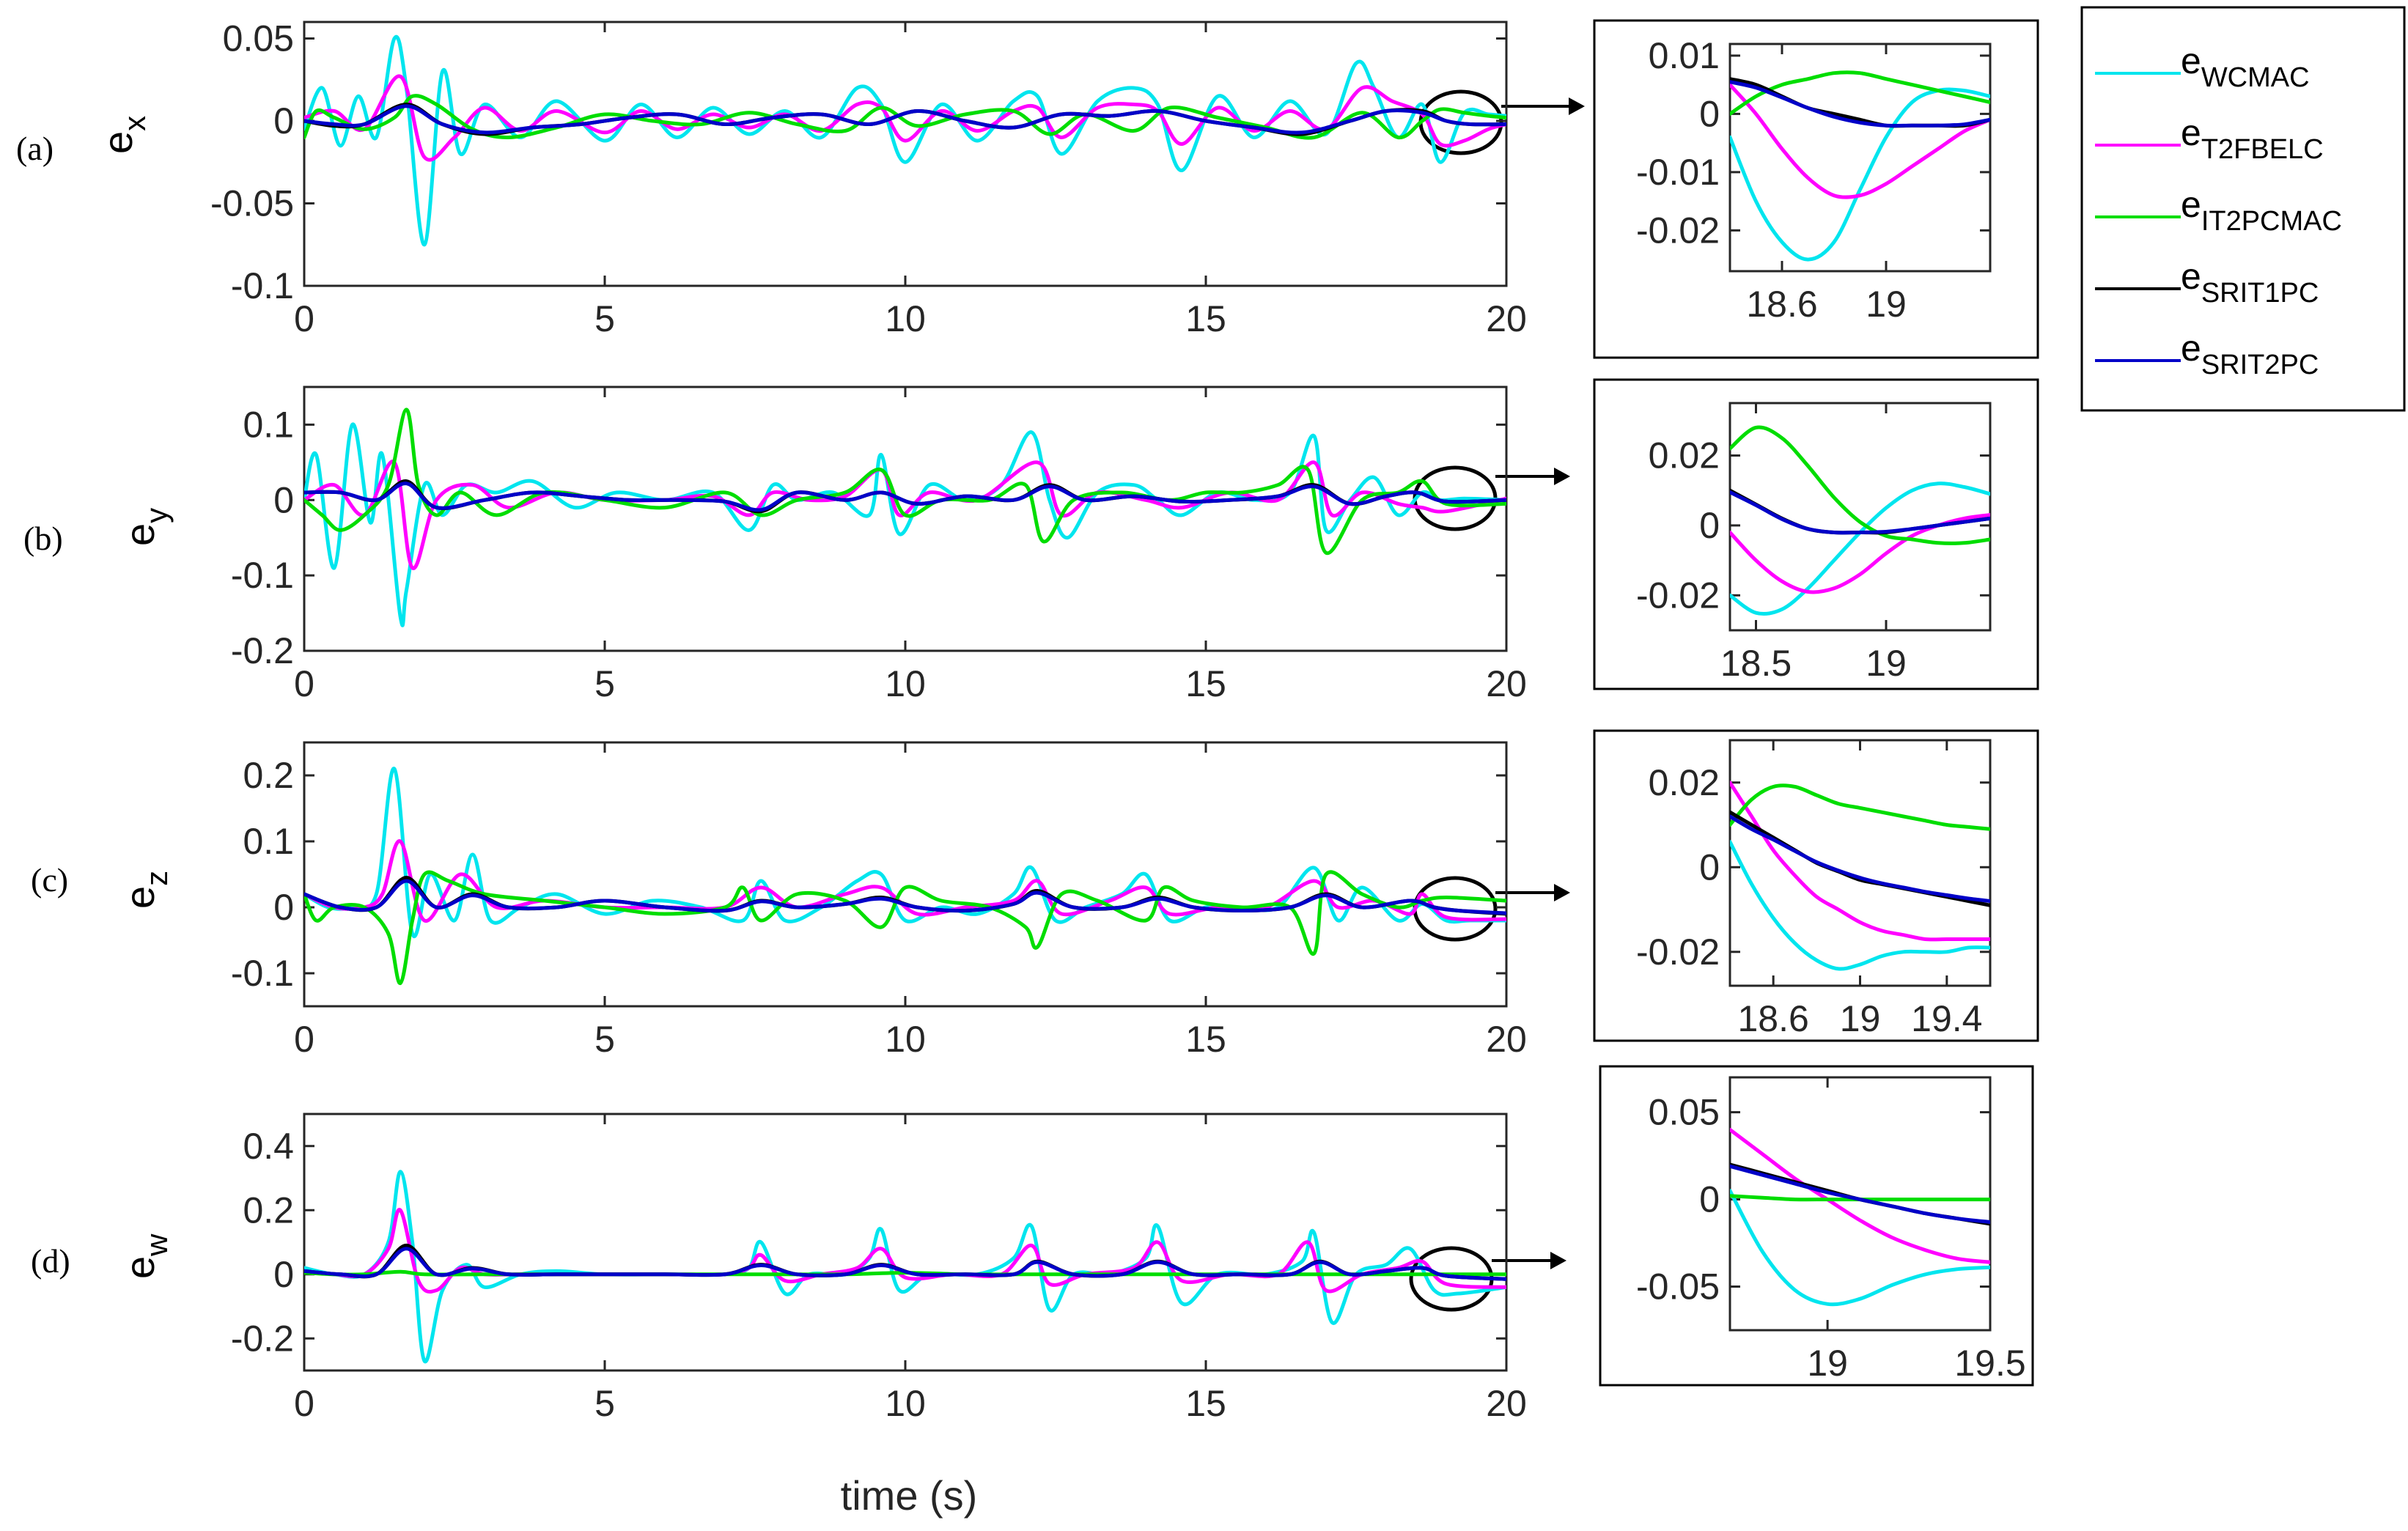  Describe the element at coordinates (2272, 222) in the screenshot. I see `legend-label-sub: IT2PCMAC` at that location.